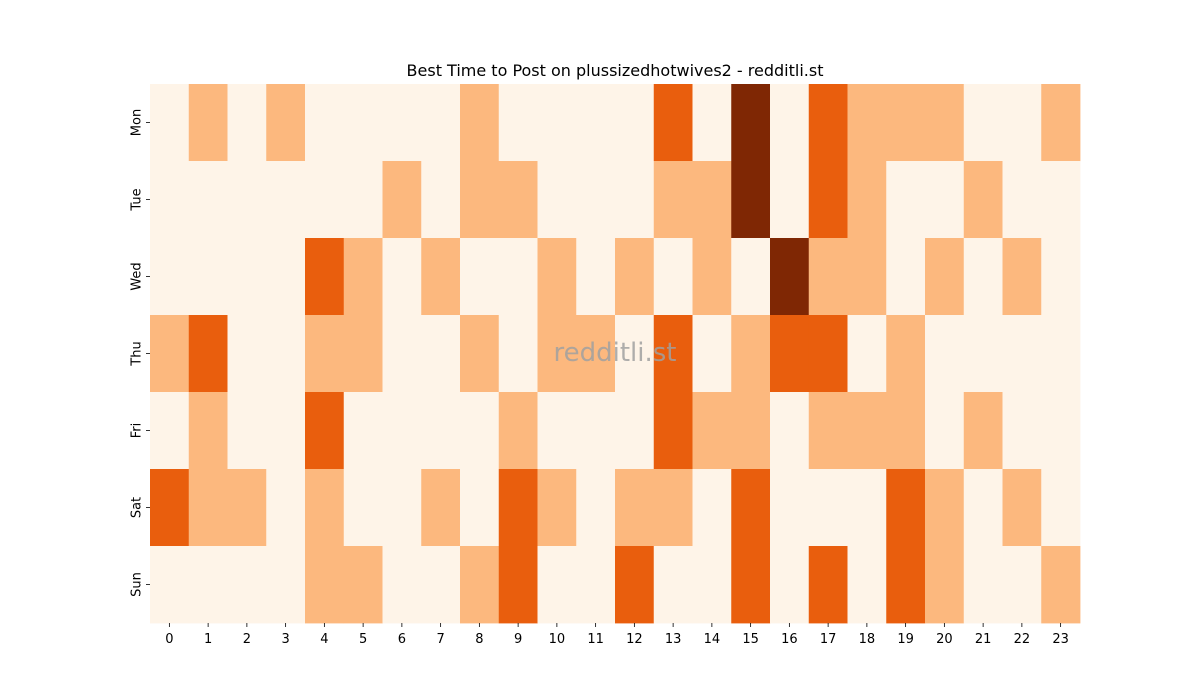 The width and height of the screenshot is (1200, 700). Describe the element at coordinates (789, 639) in the screenshot. I see `x-tick-label: 16` at that location.